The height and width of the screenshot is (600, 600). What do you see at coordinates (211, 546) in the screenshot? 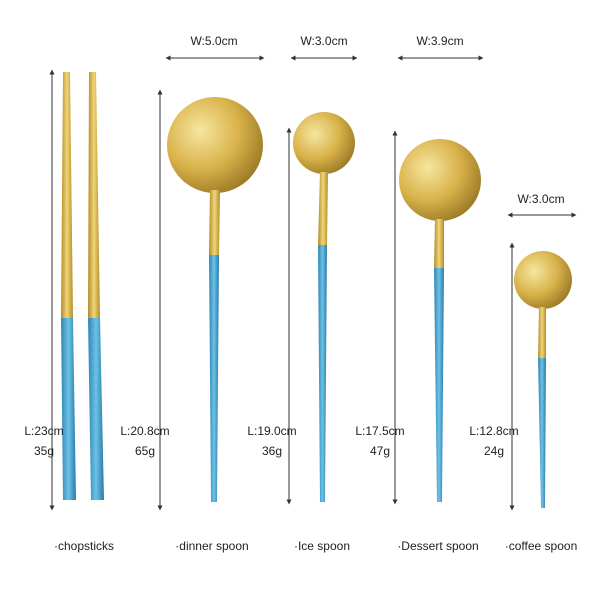
I see `item-name: ·dinner spoon` at bounding box center [211, 546].